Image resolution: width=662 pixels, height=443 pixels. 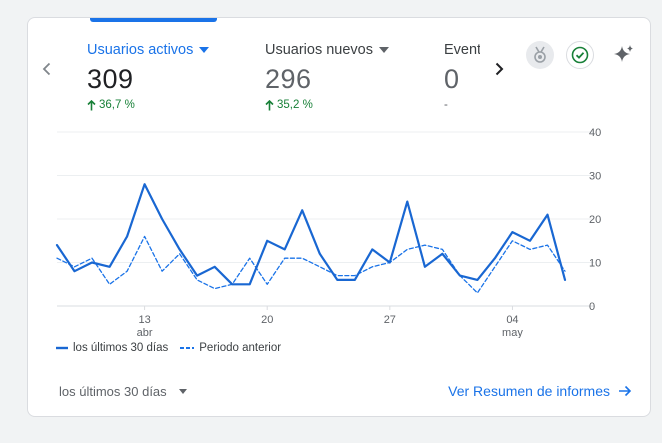 I want to click on legend-solid-line-icon, so click(x=62, y=348).